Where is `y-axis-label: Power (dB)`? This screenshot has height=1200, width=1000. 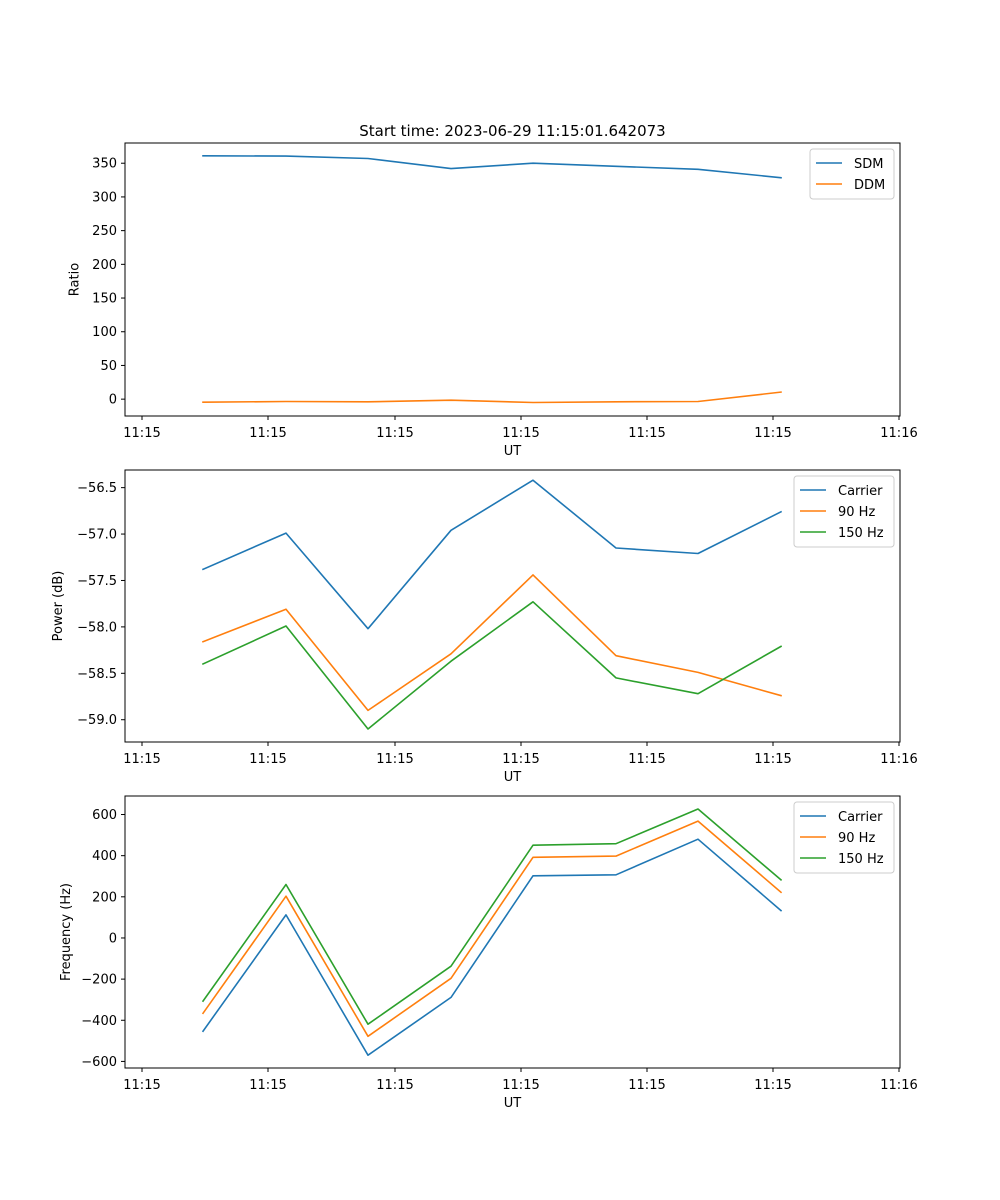 y-axis-label: Power (dB) is located at coordinates (58, 606).